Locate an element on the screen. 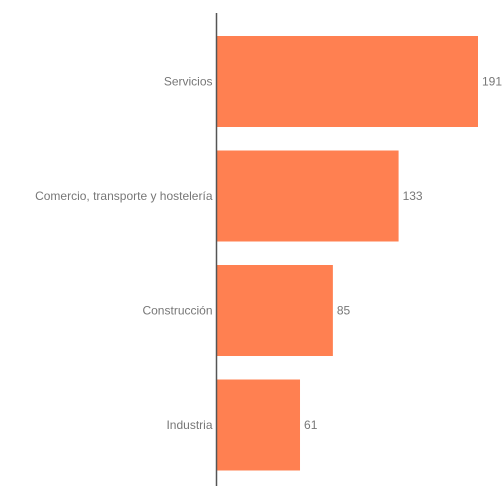  category-label-2: Comercio, transporte y hostelería is located at coordinates (124, 196).